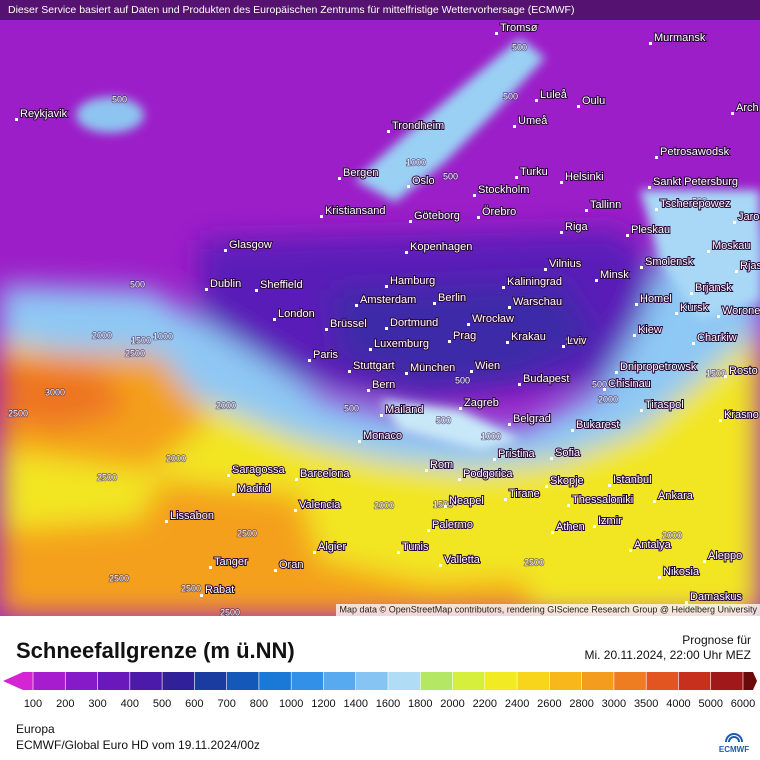 Image resolution: width=760 pixels, height=760 pixels. What do you see at coordinates (614, 275) in the screenshot?
I see `city-label: Minsk` at bounding box center [614, 275].